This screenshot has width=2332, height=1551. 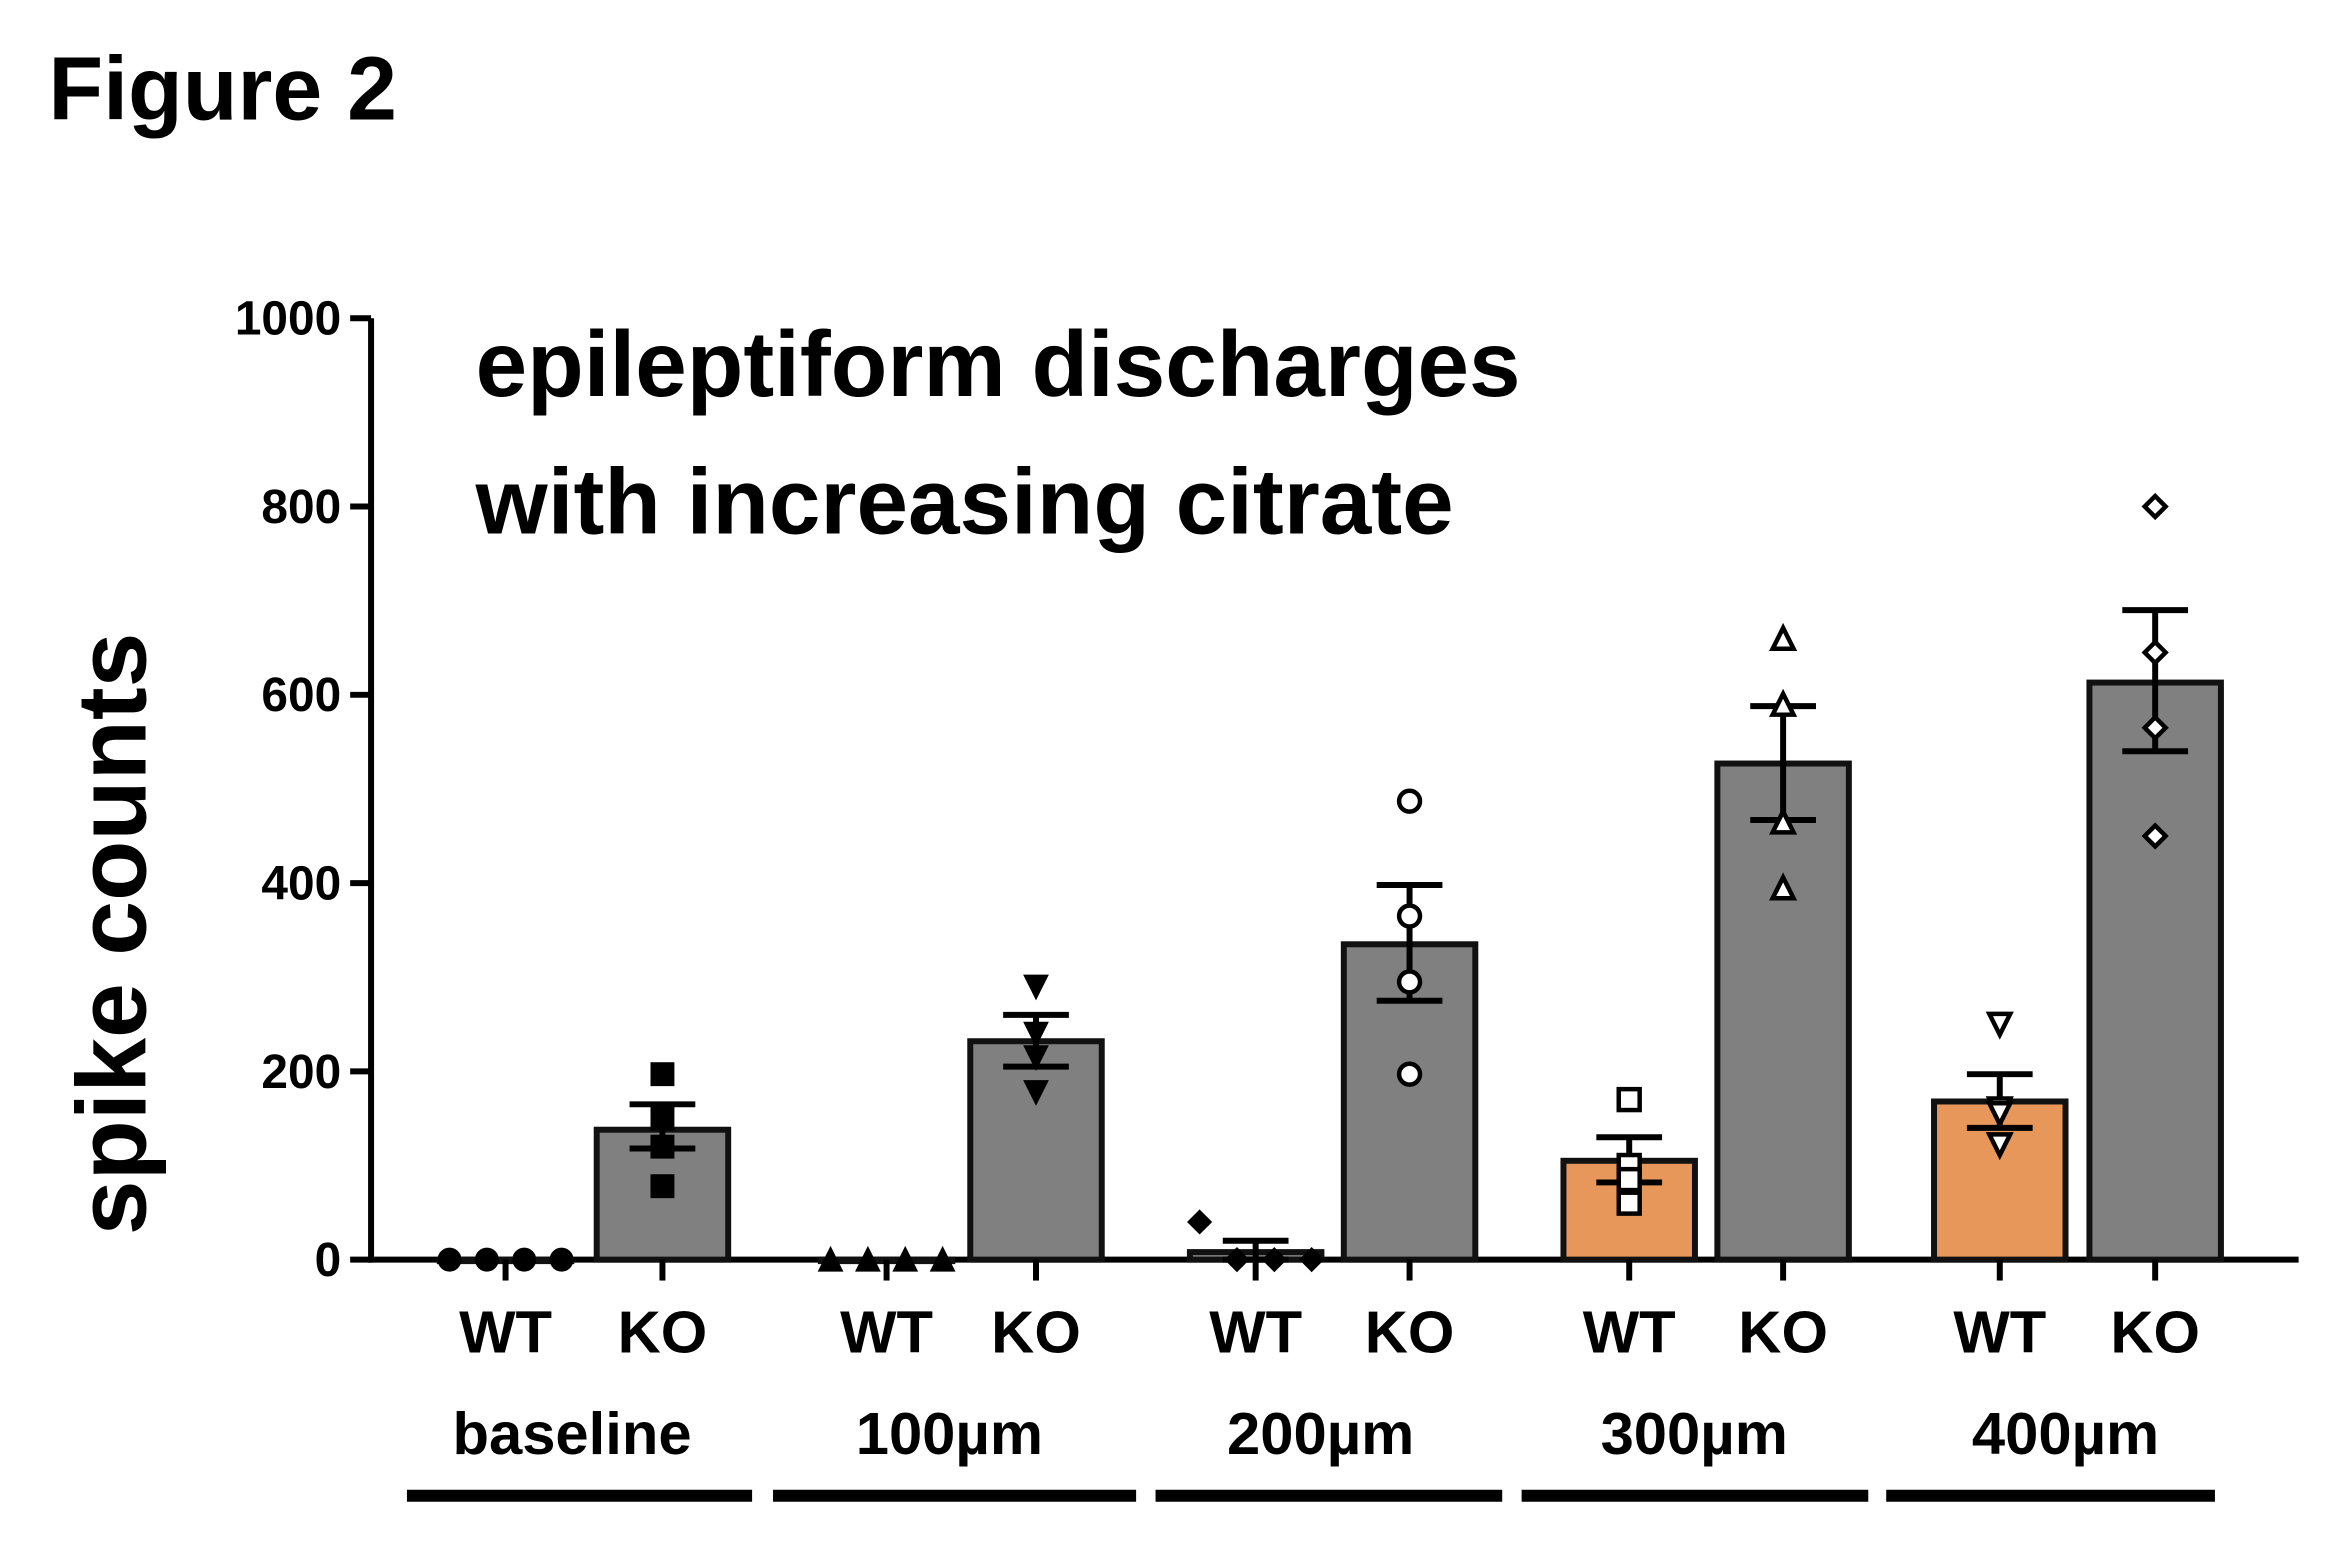 I want to click on y-tick-label: 800, so click(x=301, y=507).